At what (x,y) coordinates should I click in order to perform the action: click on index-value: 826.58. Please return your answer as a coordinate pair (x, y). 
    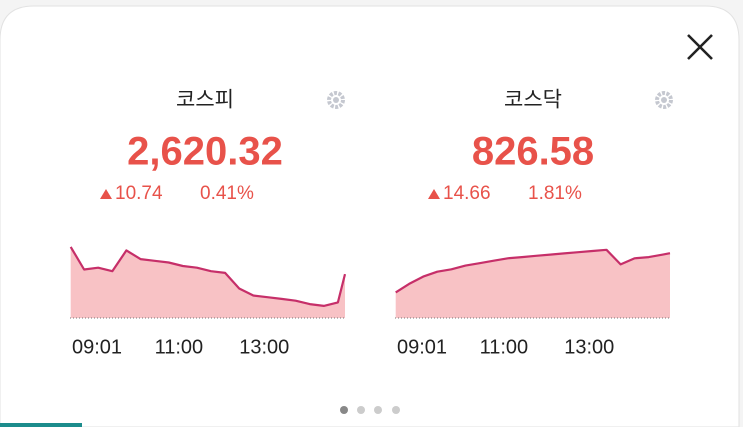
    Looking at the image, I should click on (533, 152).